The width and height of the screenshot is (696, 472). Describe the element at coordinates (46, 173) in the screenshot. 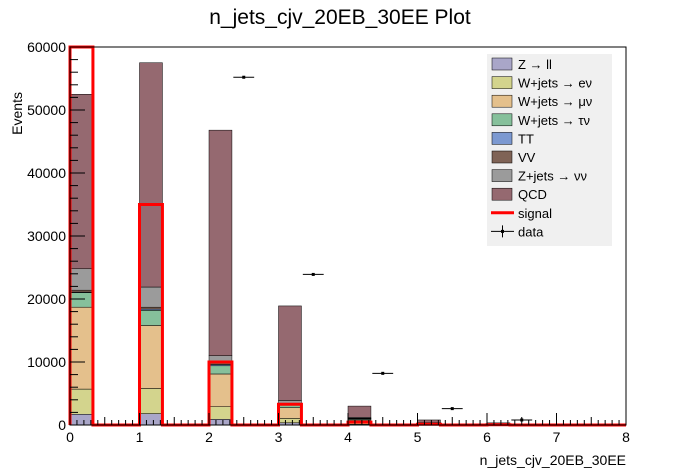

I see `y-tick-label: 40000` at that location.